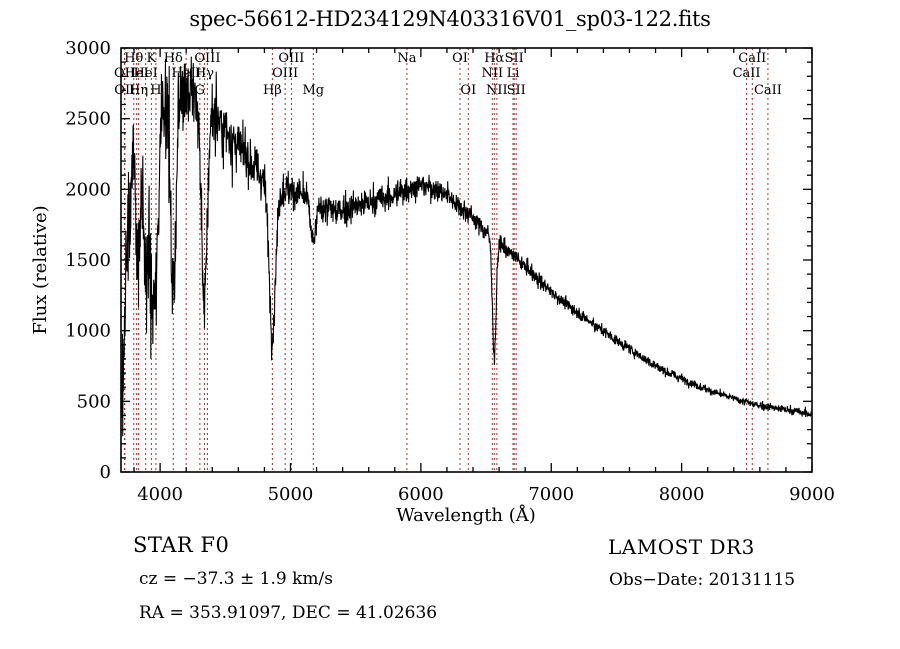 The image size is (900, 649). I want to click on coordinates: RA = 353.91097, DEC = 41.02636, so click(288, 613).